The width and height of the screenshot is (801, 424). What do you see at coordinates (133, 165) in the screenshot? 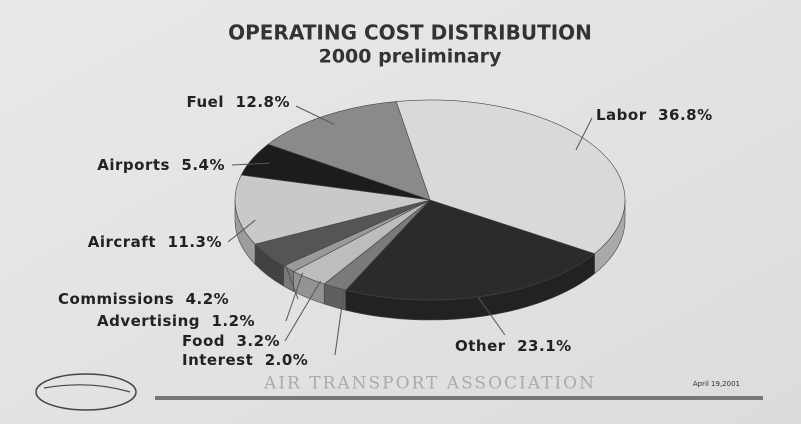
I see `category-label: Airports` at bounding box center [133, 165].